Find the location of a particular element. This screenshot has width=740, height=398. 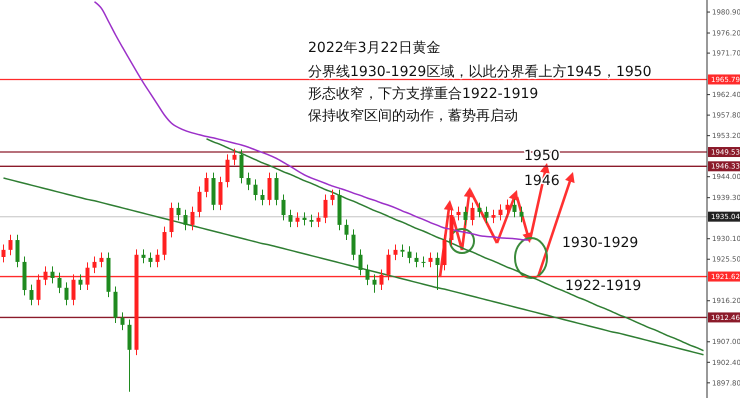

annotation: 保持收窄区间的动作，蓄势再启动 is located at coordinates (413, 116).